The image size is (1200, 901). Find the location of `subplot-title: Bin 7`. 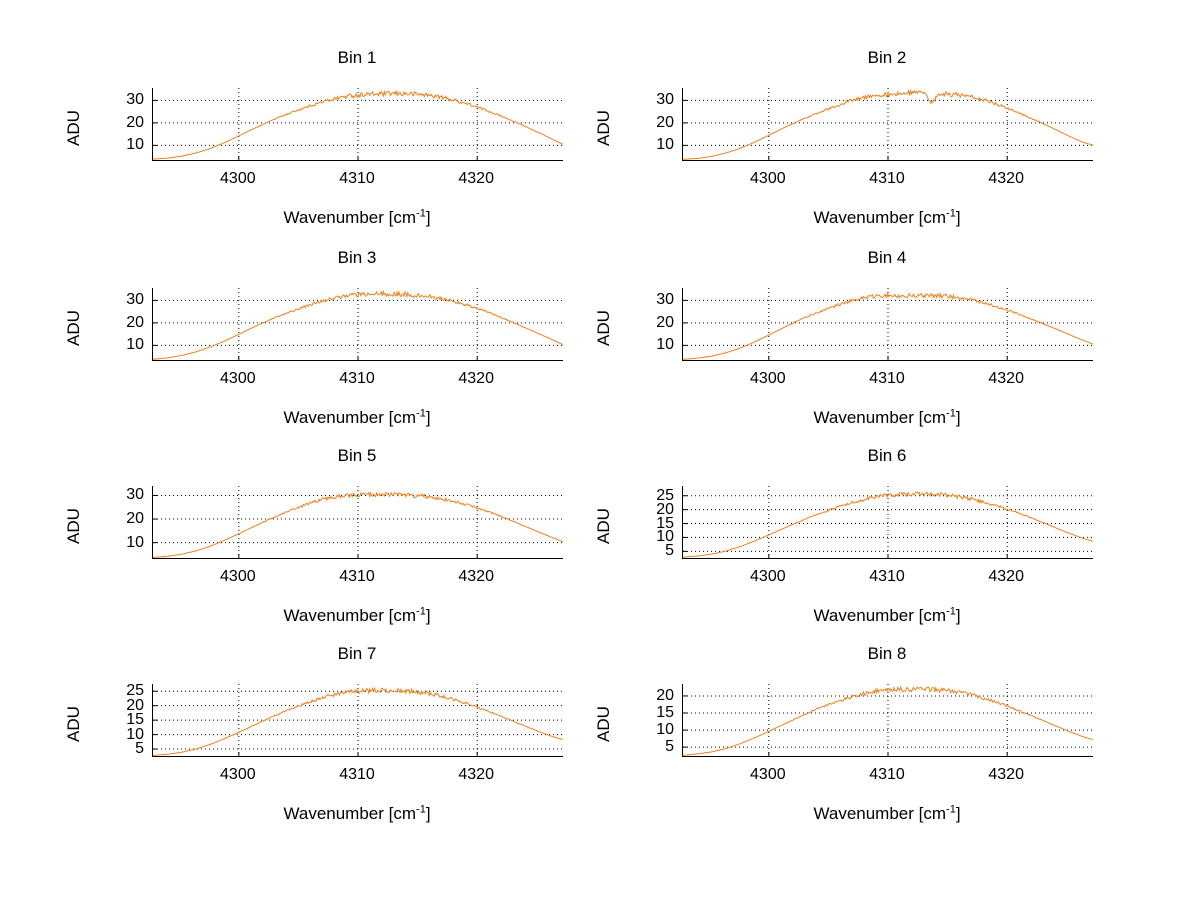

subplot-title: Bin 7 is located at coordinates (357, 653).